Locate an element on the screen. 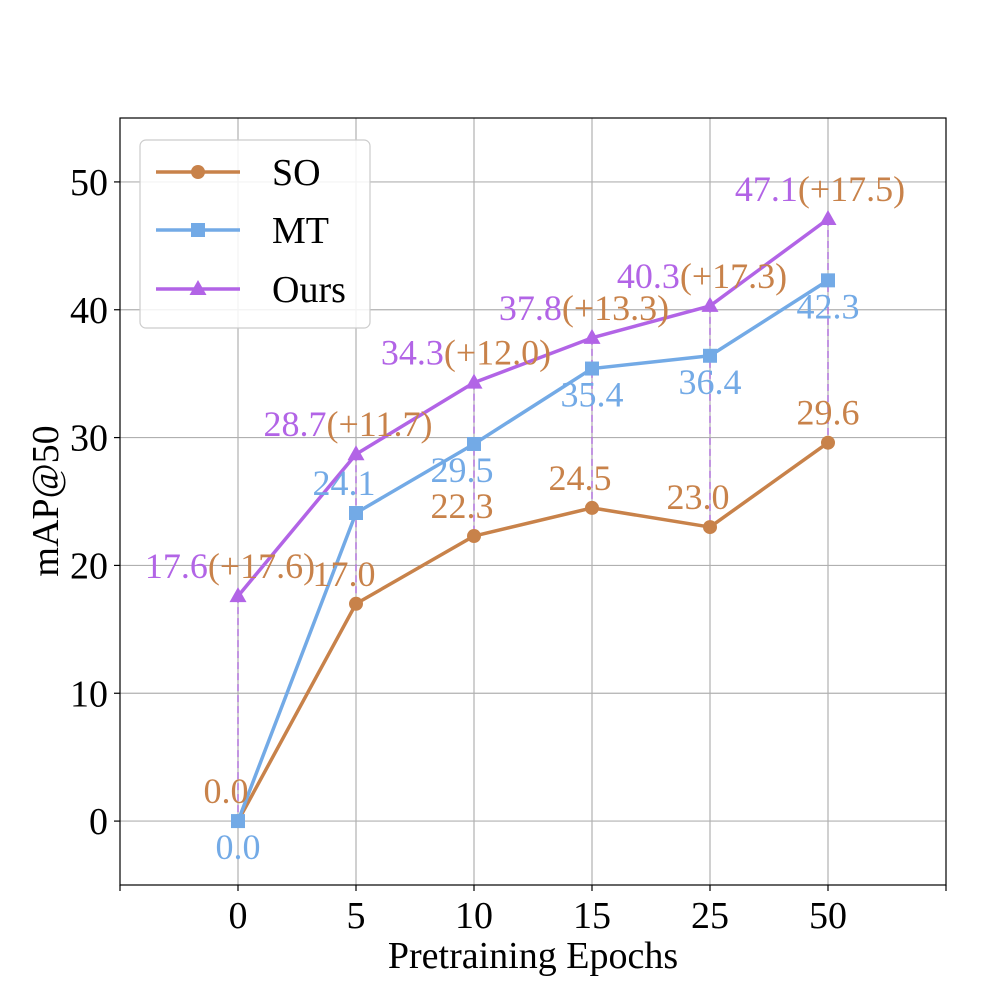 The width and height of the screenshot is (996, 996). legend-label-ours: Ours is located at coordinates (309, 290).